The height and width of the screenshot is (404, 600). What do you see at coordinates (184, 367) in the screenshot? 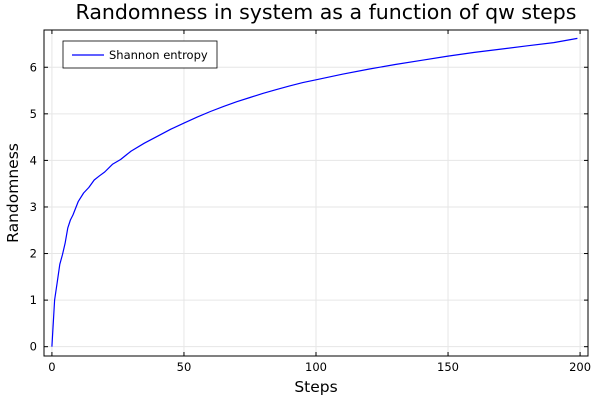
I see `x-tick-label: 50` at bounding box center [184, 367].